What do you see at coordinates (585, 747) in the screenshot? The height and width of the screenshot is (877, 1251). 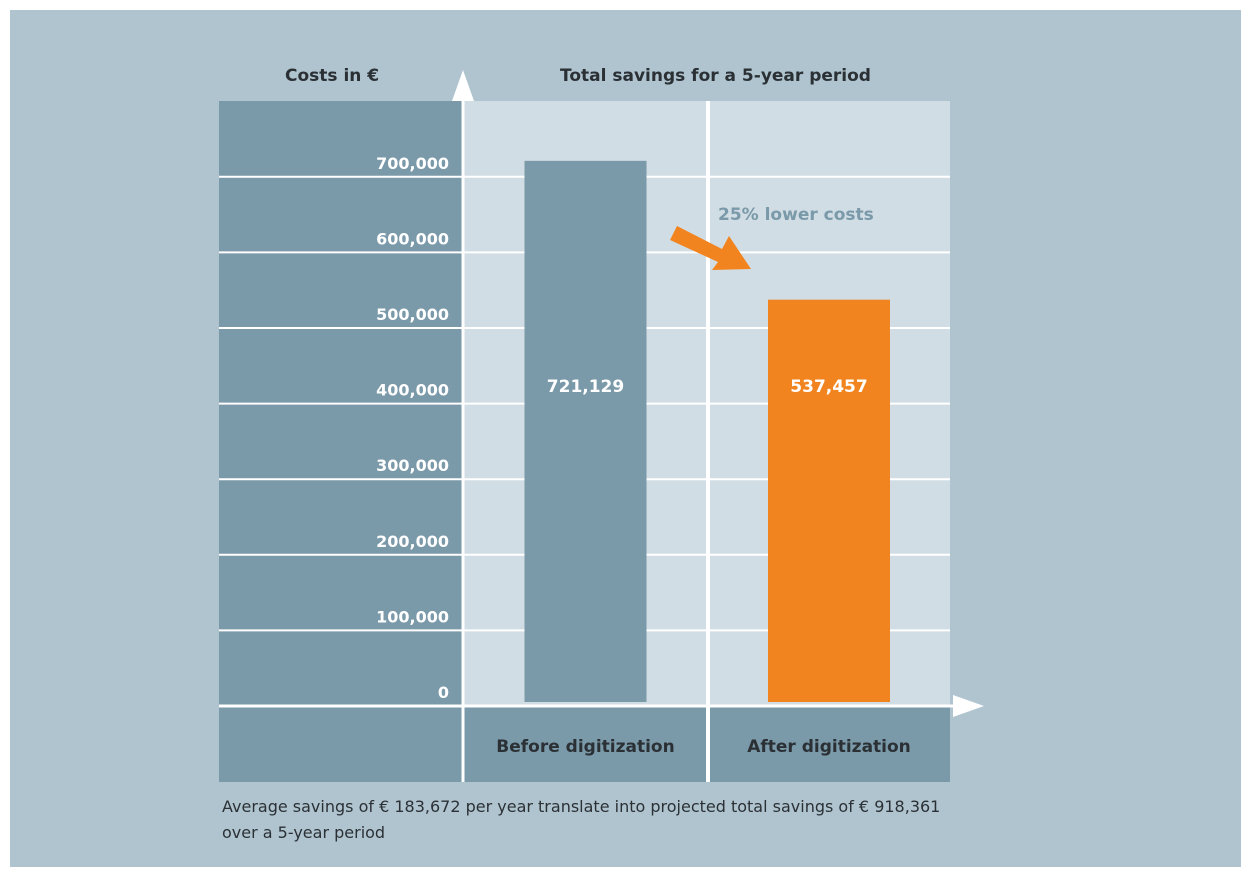 I see `x-tick-label: Before digitization` at bounding box center [585, 747].